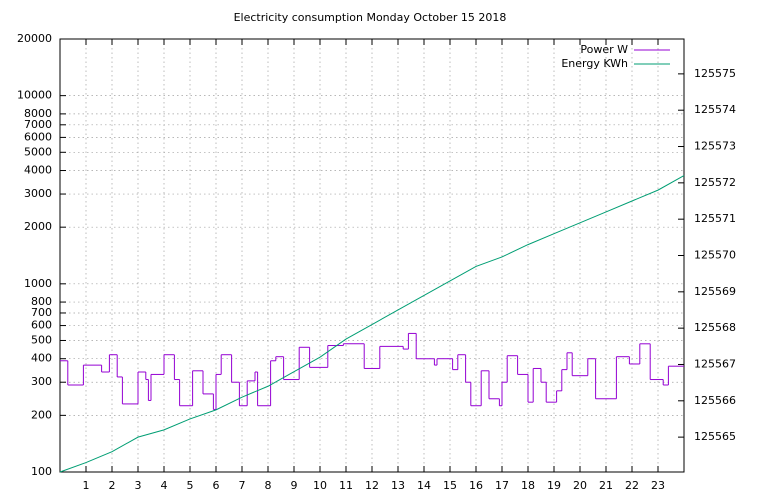 The width and height of the screenshot is (768, 500). I want to click on y-tick-label: 300, so click(41, 381).